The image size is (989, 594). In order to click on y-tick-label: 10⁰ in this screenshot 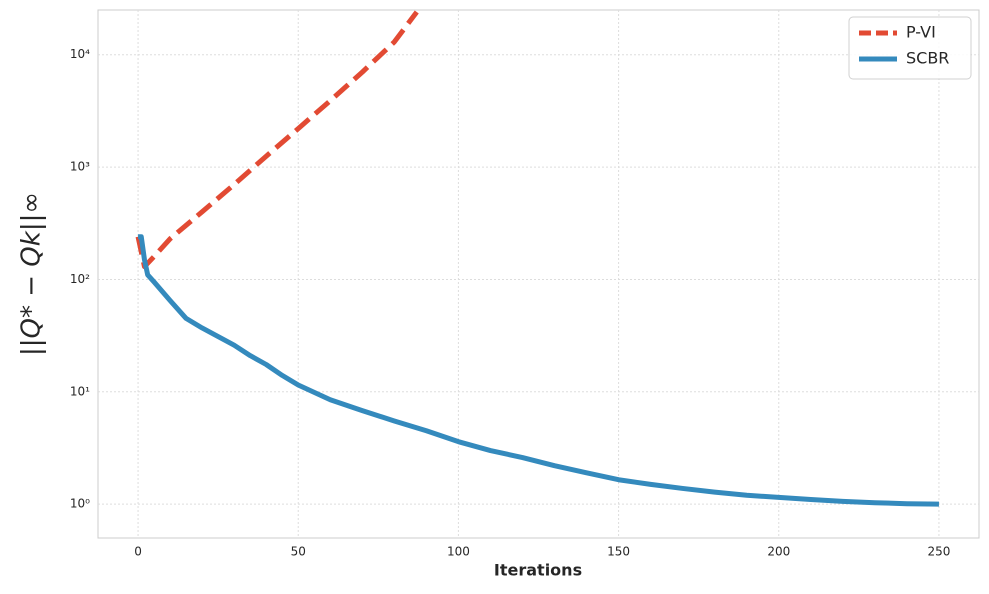, I will do `click(80, 504)`.